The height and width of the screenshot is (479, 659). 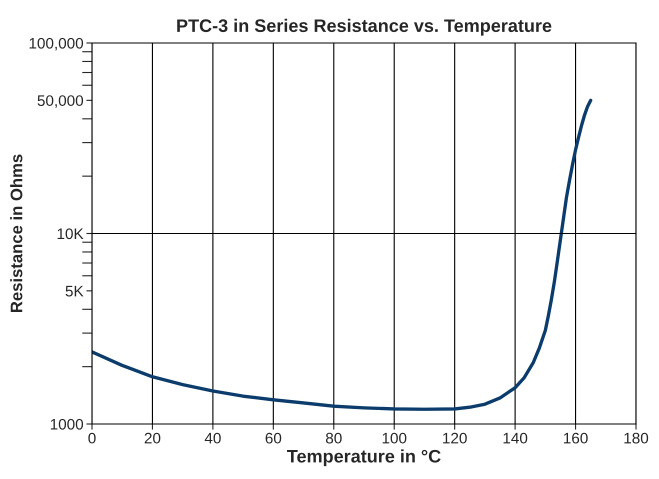 What do you see at coordinates (57, 44) in the screenshot?
I see `y-tick-label: 100,000` at bounding box center [57, 44].